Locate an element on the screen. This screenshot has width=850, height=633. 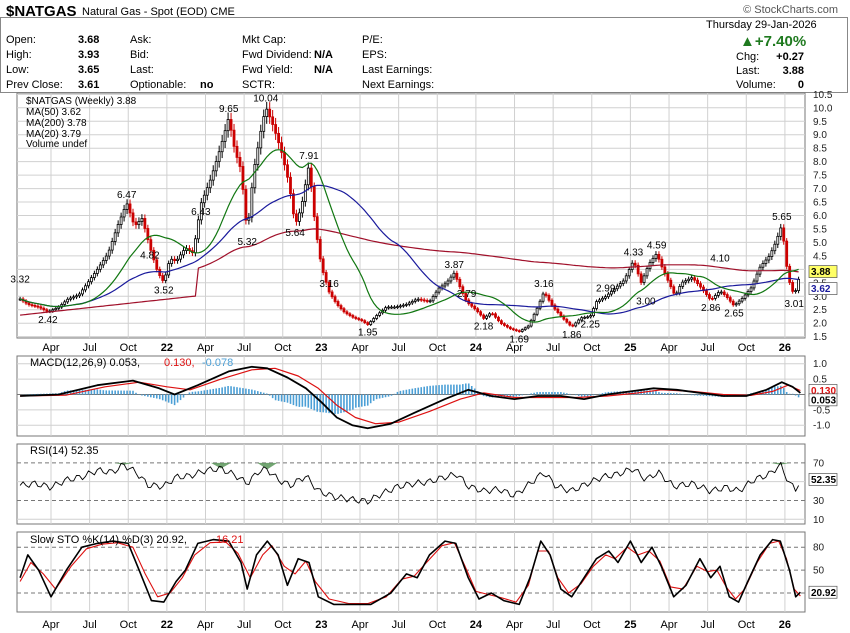
low-label: Low: is located at coordinates (18, 70).